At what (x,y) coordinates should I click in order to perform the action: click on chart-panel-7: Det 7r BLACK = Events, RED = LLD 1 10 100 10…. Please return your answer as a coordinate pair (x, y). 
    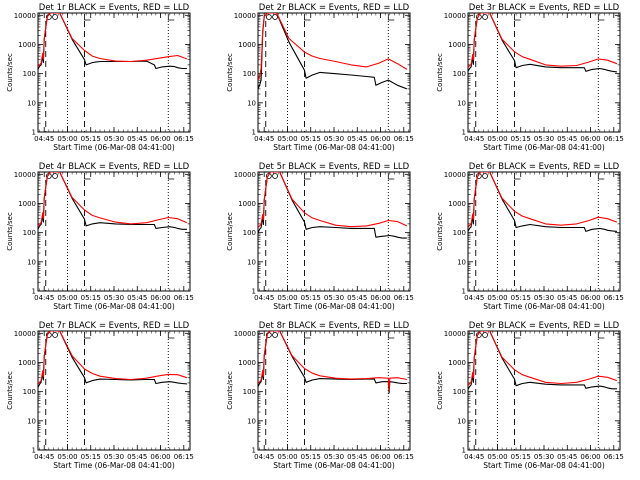
    Looking at the image, I should click on (100, 395).